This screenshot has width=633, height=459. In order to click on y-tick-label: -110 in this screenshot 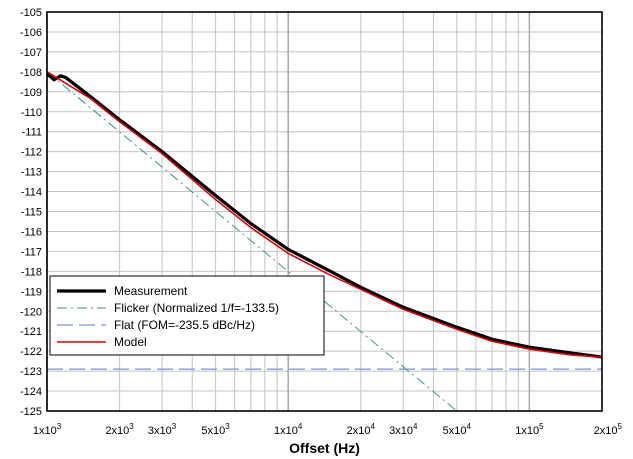, I will do `click(31, 113)`.